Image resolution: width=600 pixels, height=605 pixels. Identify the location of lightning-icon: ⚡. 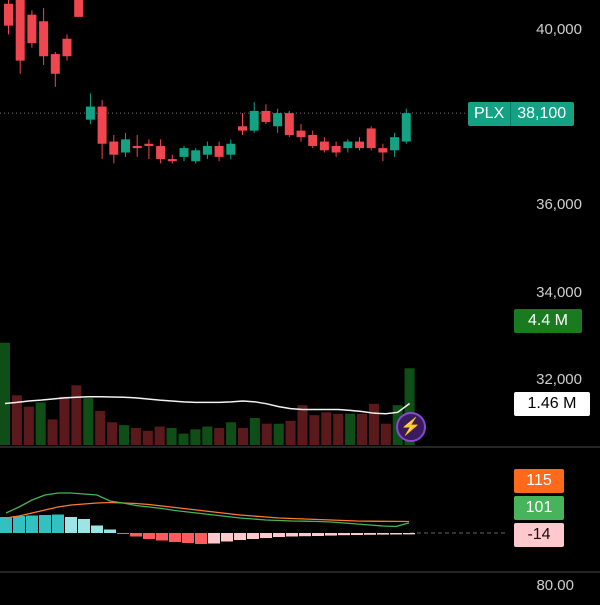
(411, 427).